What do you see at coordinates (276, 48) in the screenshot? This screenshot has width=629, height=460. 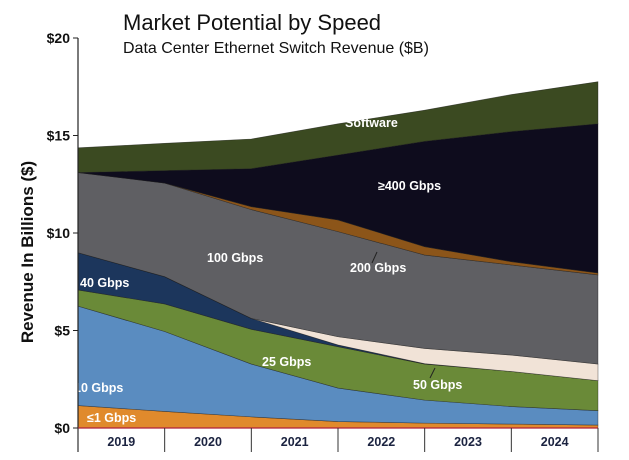 I see `chart-subtitle: Data Center Ethernet Switch Revenue ($B)` at bounding box center [276, 48].